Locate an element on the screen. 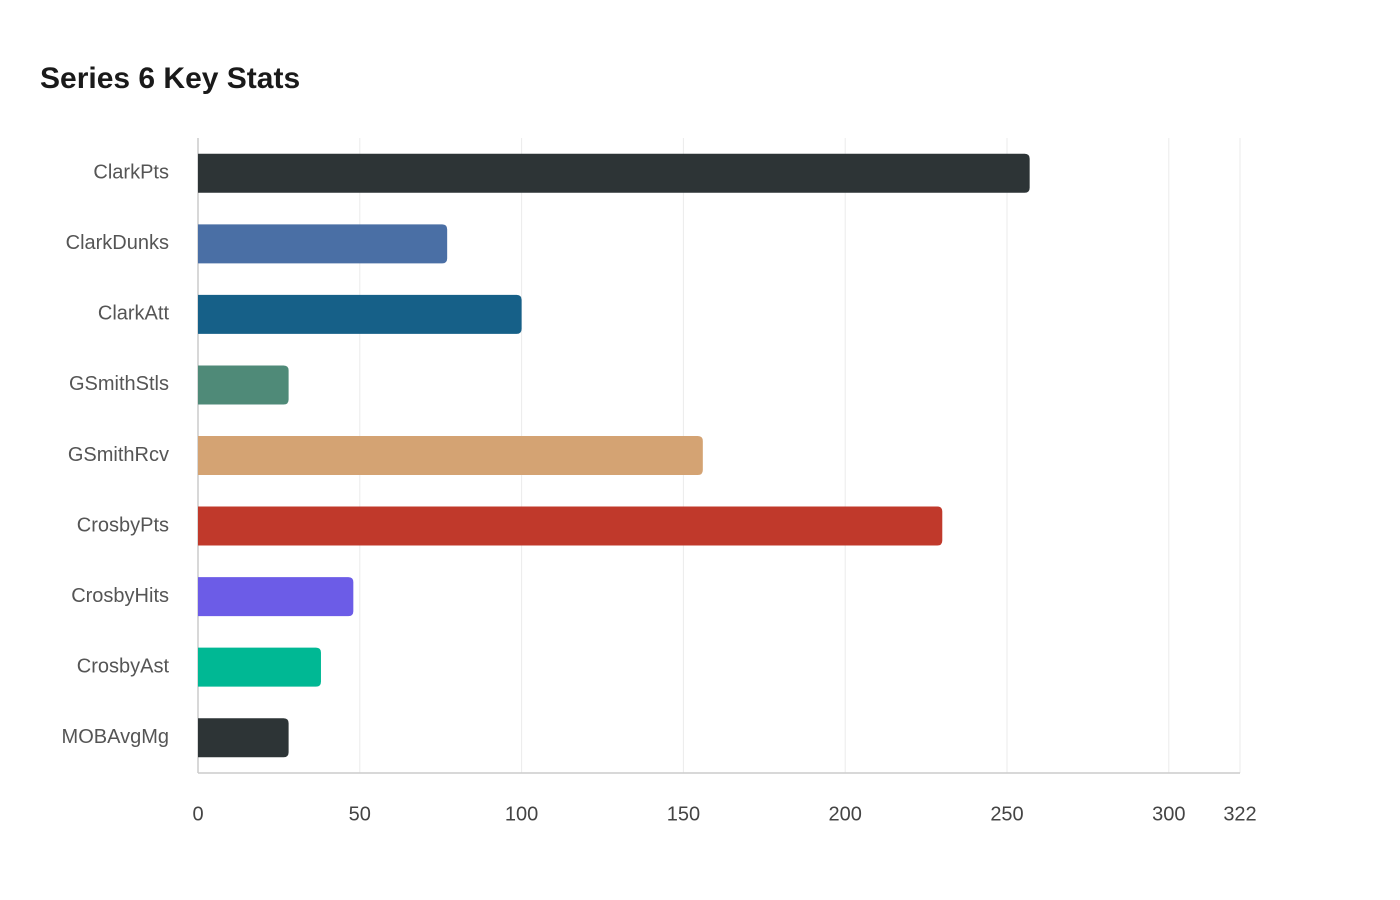 Image resolution: width=1400 pixels, height=900 pixels. x-tick-label: 250 is located at coordinates (1006, 814).